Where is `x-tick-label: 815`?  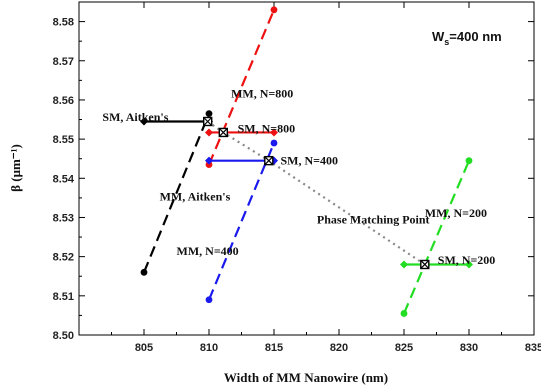
x-tick-label: 815 is located at coordinates (274, 348).